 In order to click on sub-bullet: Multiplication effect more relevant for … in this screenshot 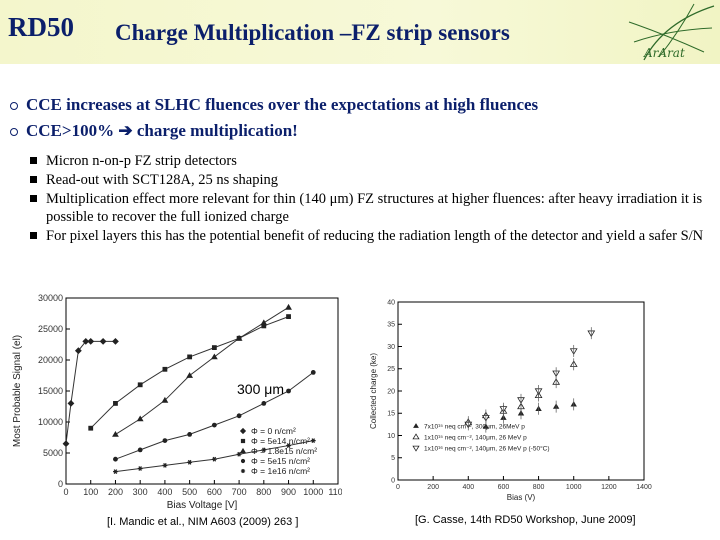, I will do `click(374, 208)`.